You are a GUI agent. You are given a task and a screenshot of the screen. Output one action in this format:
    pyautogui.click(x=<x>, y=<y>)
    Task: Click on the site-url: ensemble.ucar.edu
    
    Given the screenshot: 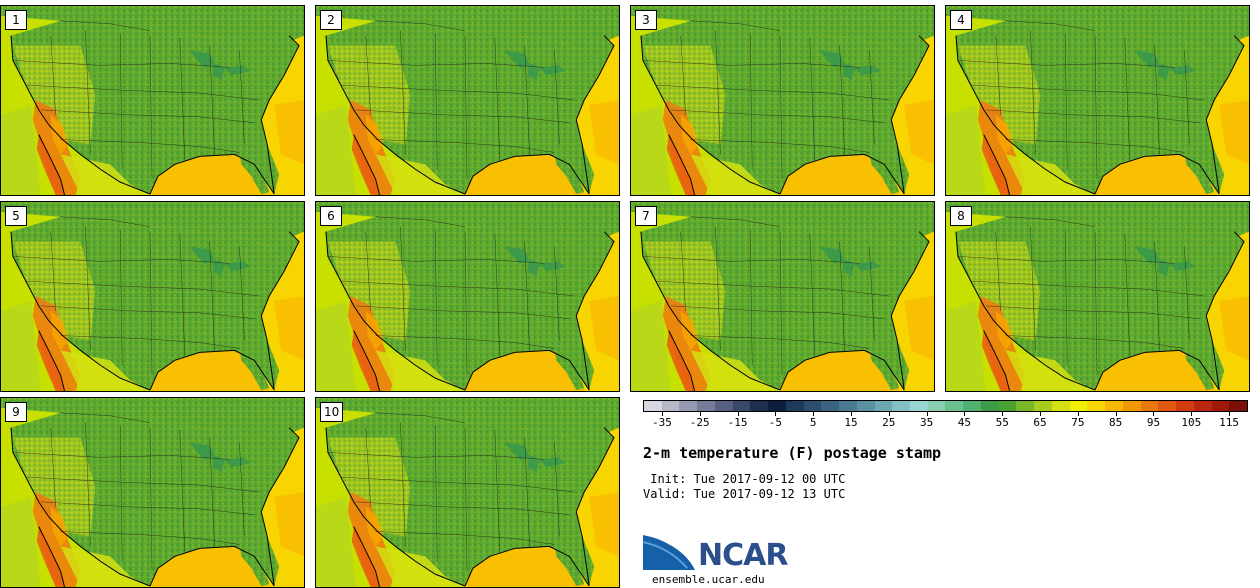 What is the action you would take?
    pyautogui.click(x=708, y=579)
    